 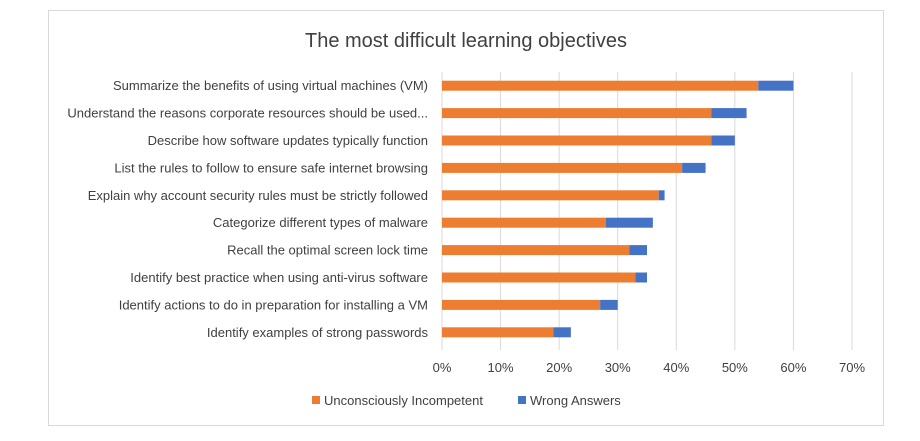 I want to click on x-tick-label: 40%, so click(x=676, y=367).